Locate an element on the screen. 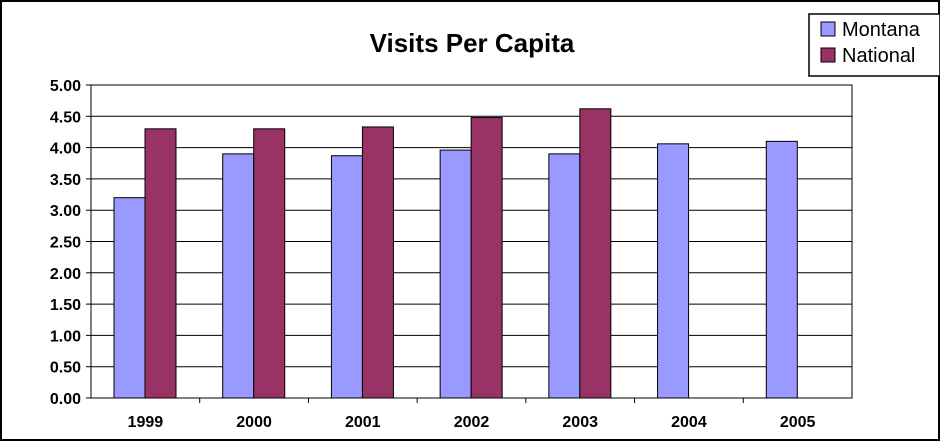 Image resolution: width=940 pixels, height=443 pixels. legend-label-national: National is located at coordinates (878, 56).